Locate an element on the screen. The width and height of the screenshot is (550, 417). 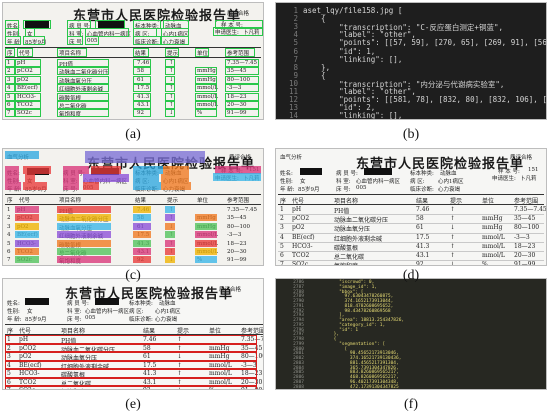
report-age-c: 85岁9月 is located at coordinates (36, 190).